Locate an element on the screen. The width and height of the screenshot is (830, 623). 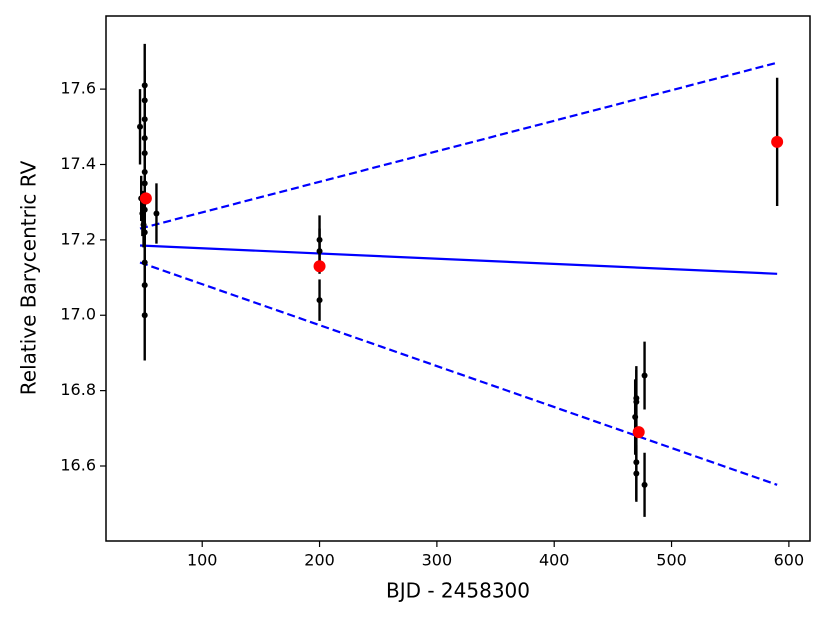
x-tick-label: 600 is located at coordinates (789, 560).